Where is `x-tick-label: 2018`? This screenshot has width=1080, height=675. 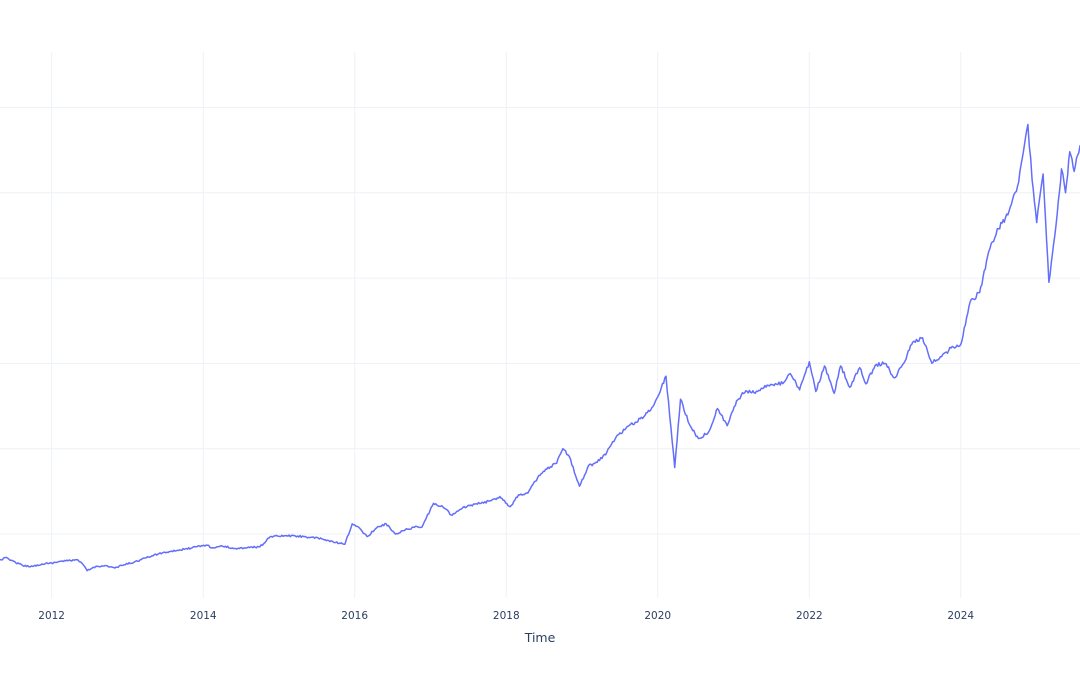 x-tick-label: 2018 is located at coordinates (506, 616).